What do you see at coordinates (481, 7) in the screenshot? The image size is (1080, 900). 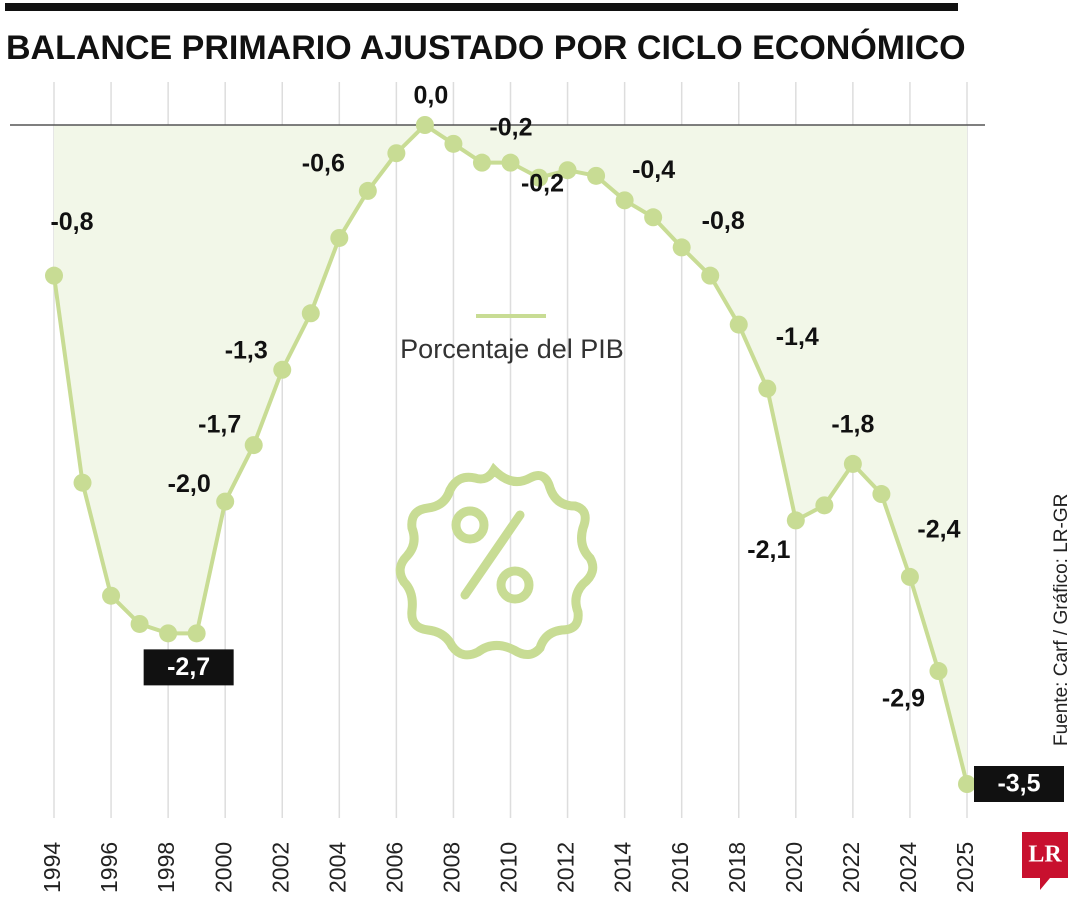 I see `top-bar` at bounding box center [481, 7].